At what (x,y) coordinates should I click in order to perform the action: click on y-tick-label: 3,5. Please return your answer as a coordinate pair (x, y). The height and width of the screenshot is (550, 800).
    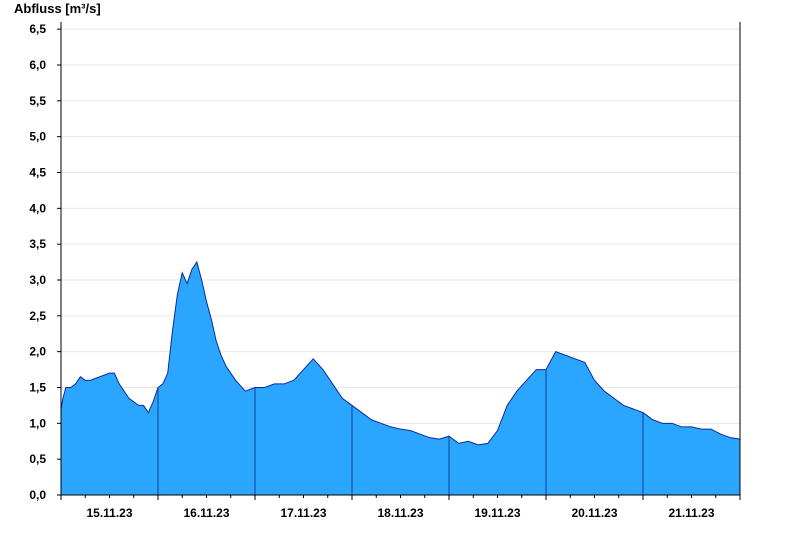
    Looking at the image, I should click on (37, 244).